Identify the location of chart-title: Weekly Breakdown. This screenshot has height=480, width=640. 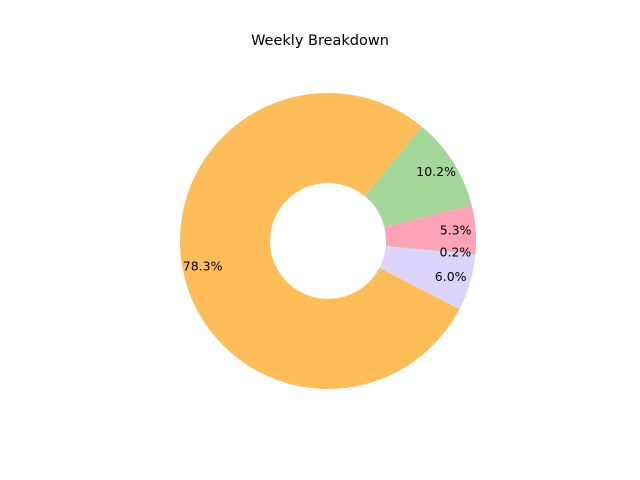
(320, 41).